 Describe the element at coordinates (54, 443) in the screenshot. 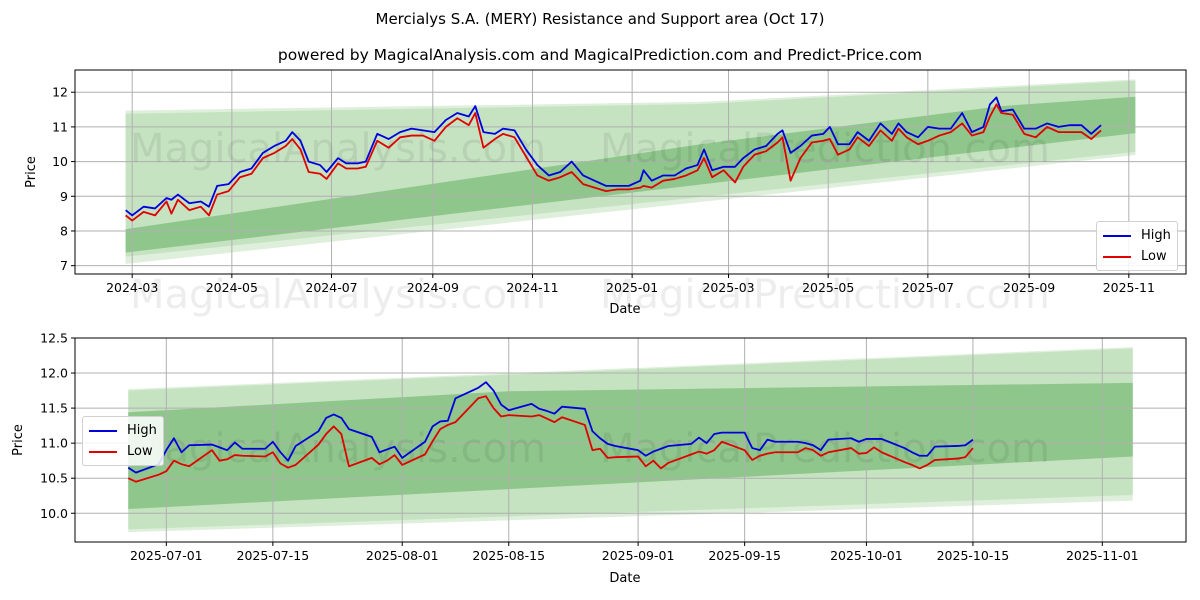

I see `y-tick-label: 11.0` at that location.